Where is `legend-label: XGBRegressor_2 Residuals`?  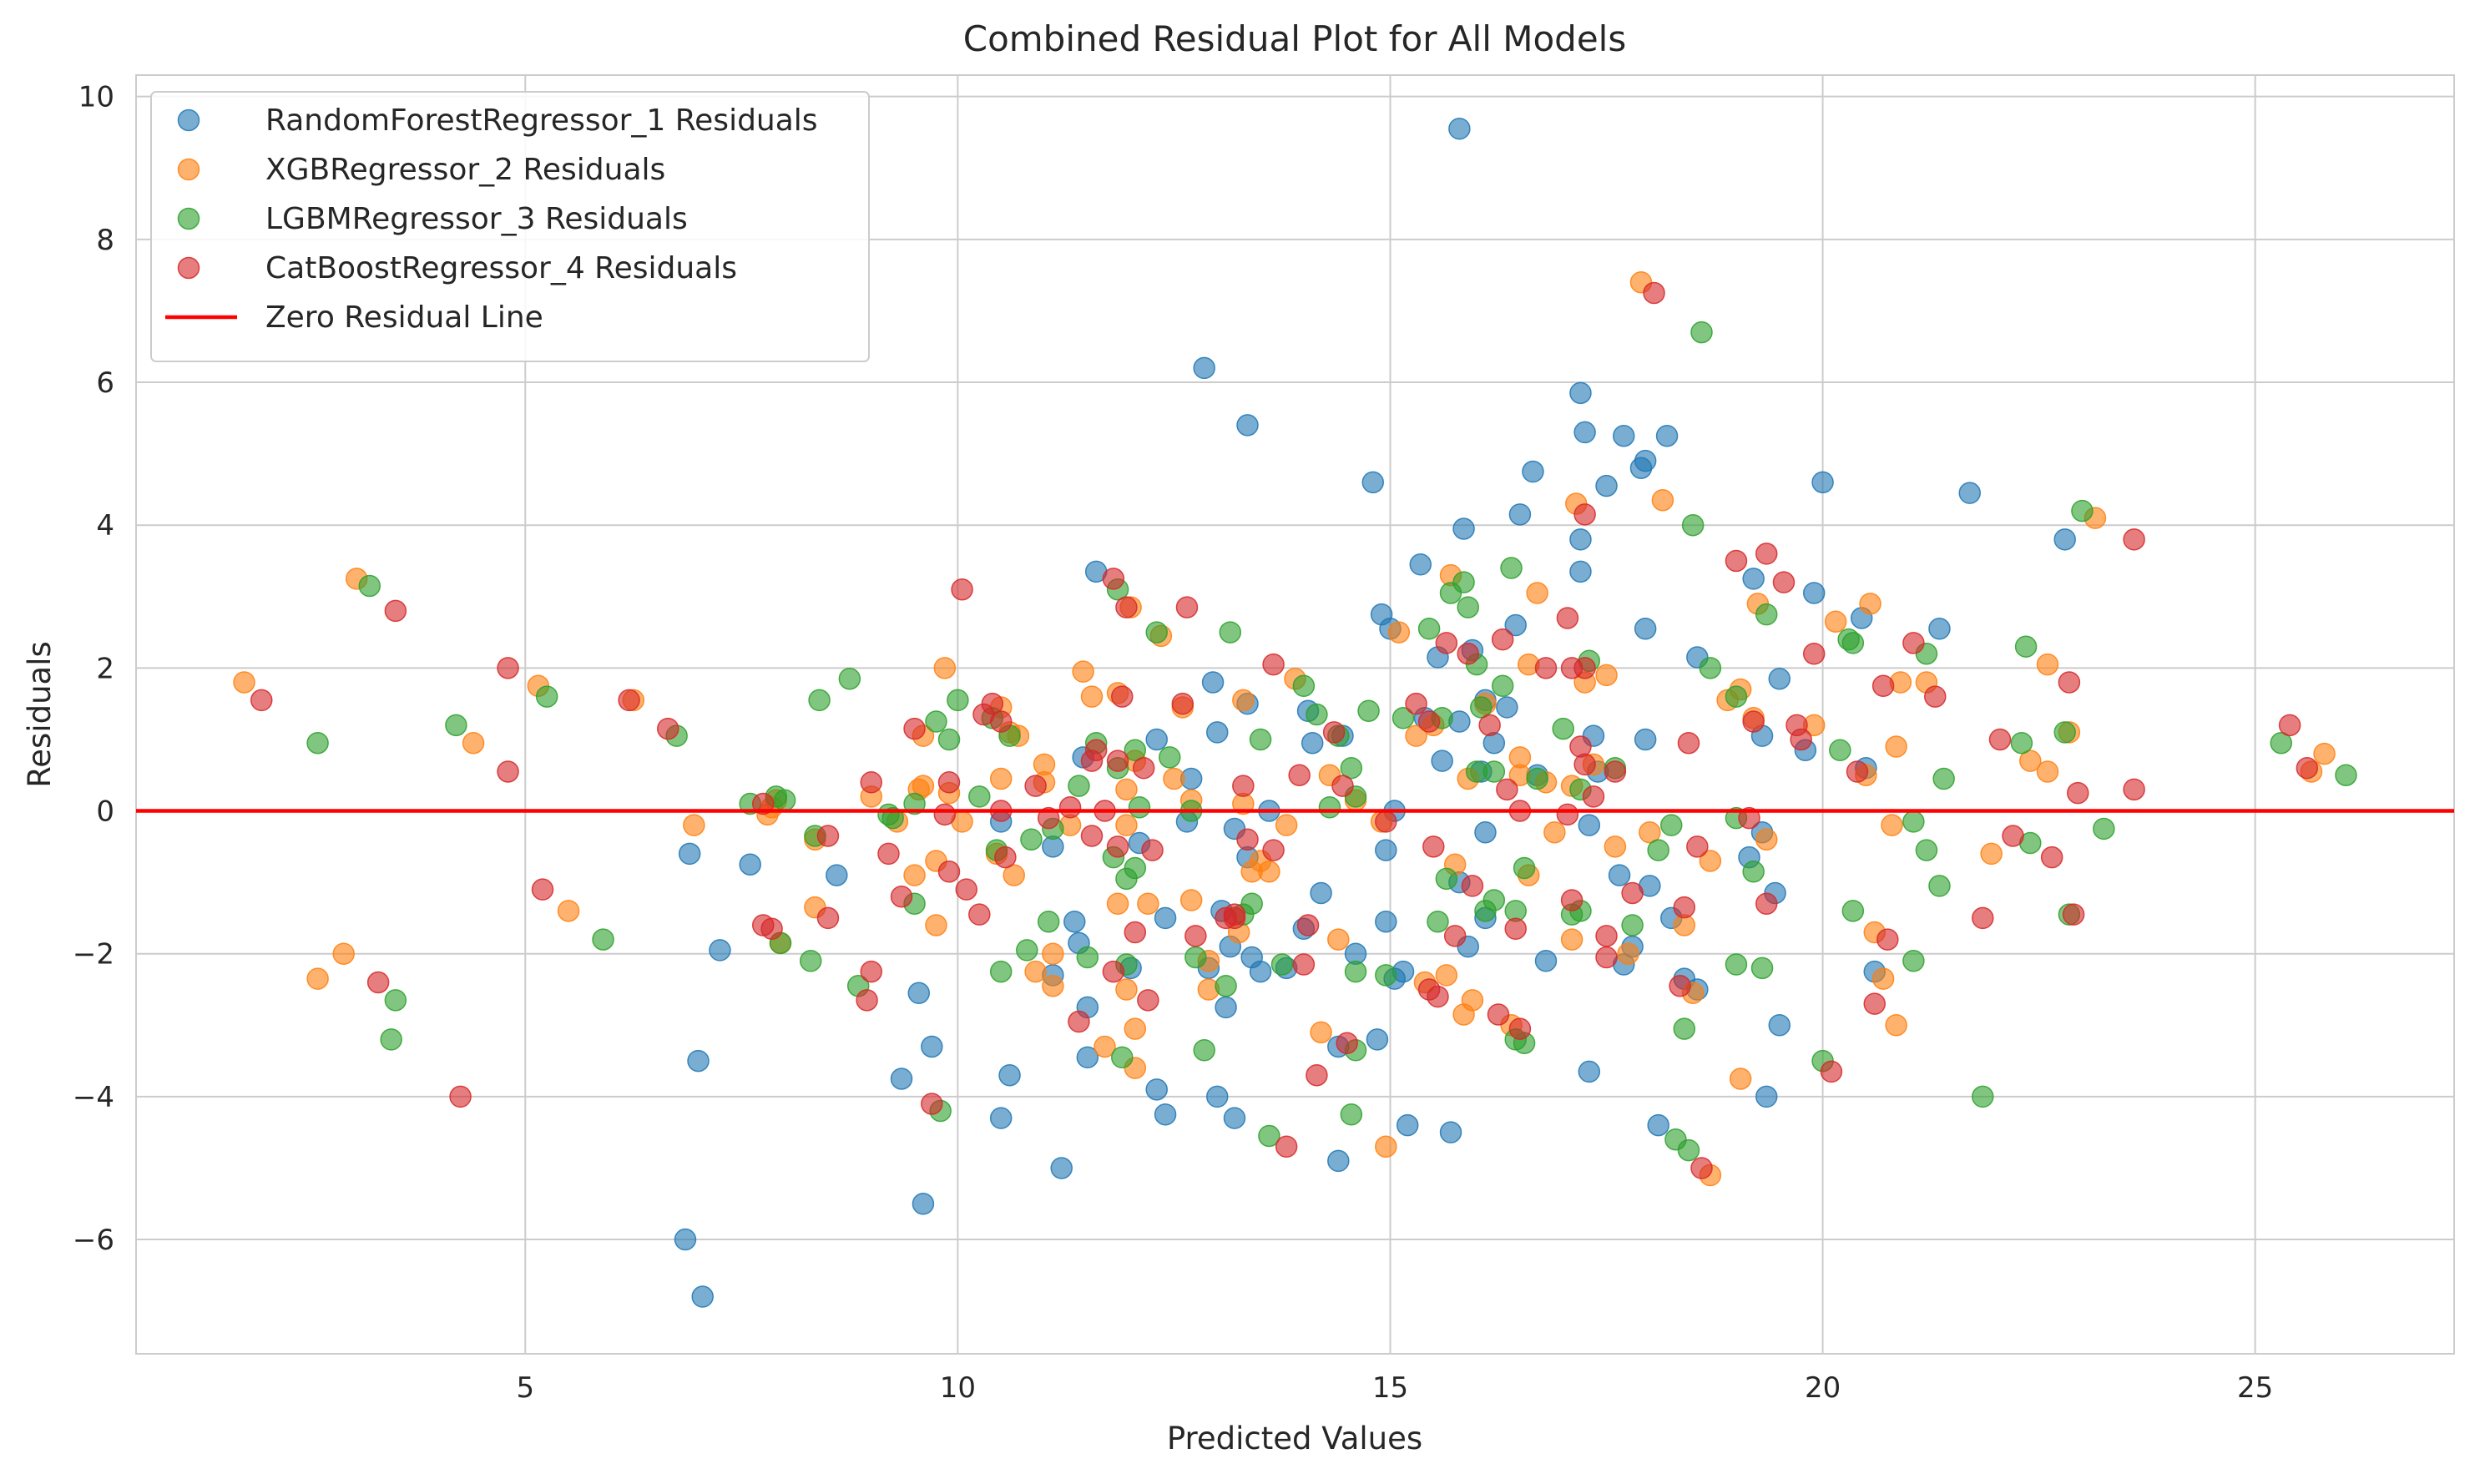
legend-label: XGBRegressor_2 Residuals is located at coordinates (465, 170).